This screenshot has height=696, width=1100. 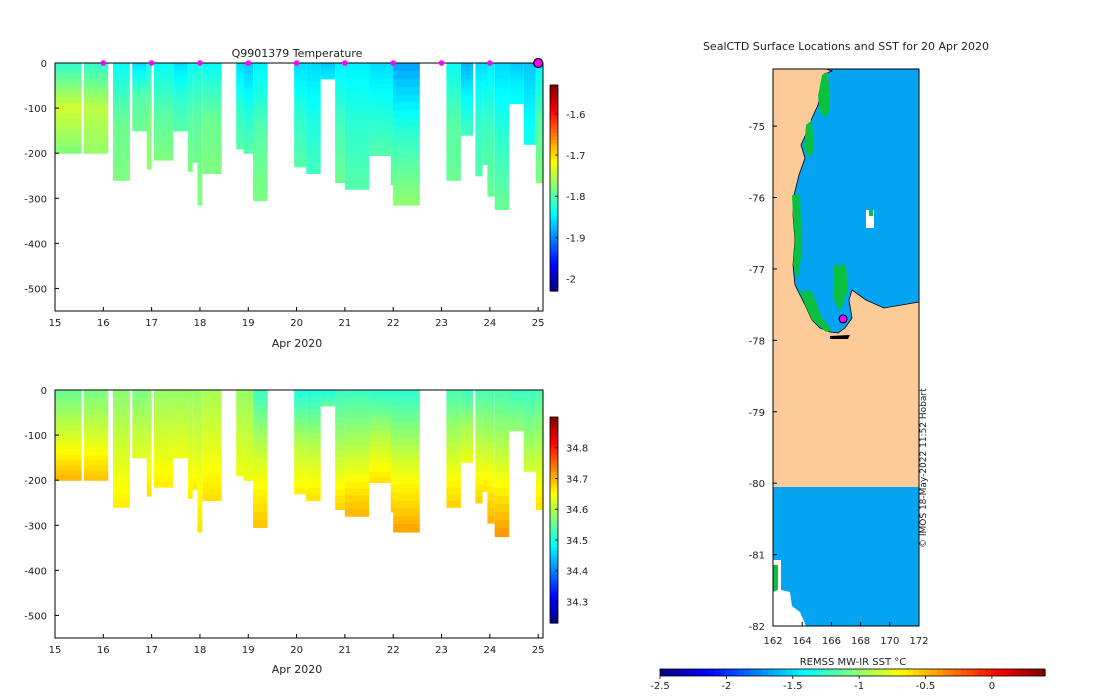 What do you see at coordinates (44, 391) in the screenshot?
I see `y-tick-label: 0` at bounding box center [44, 391].